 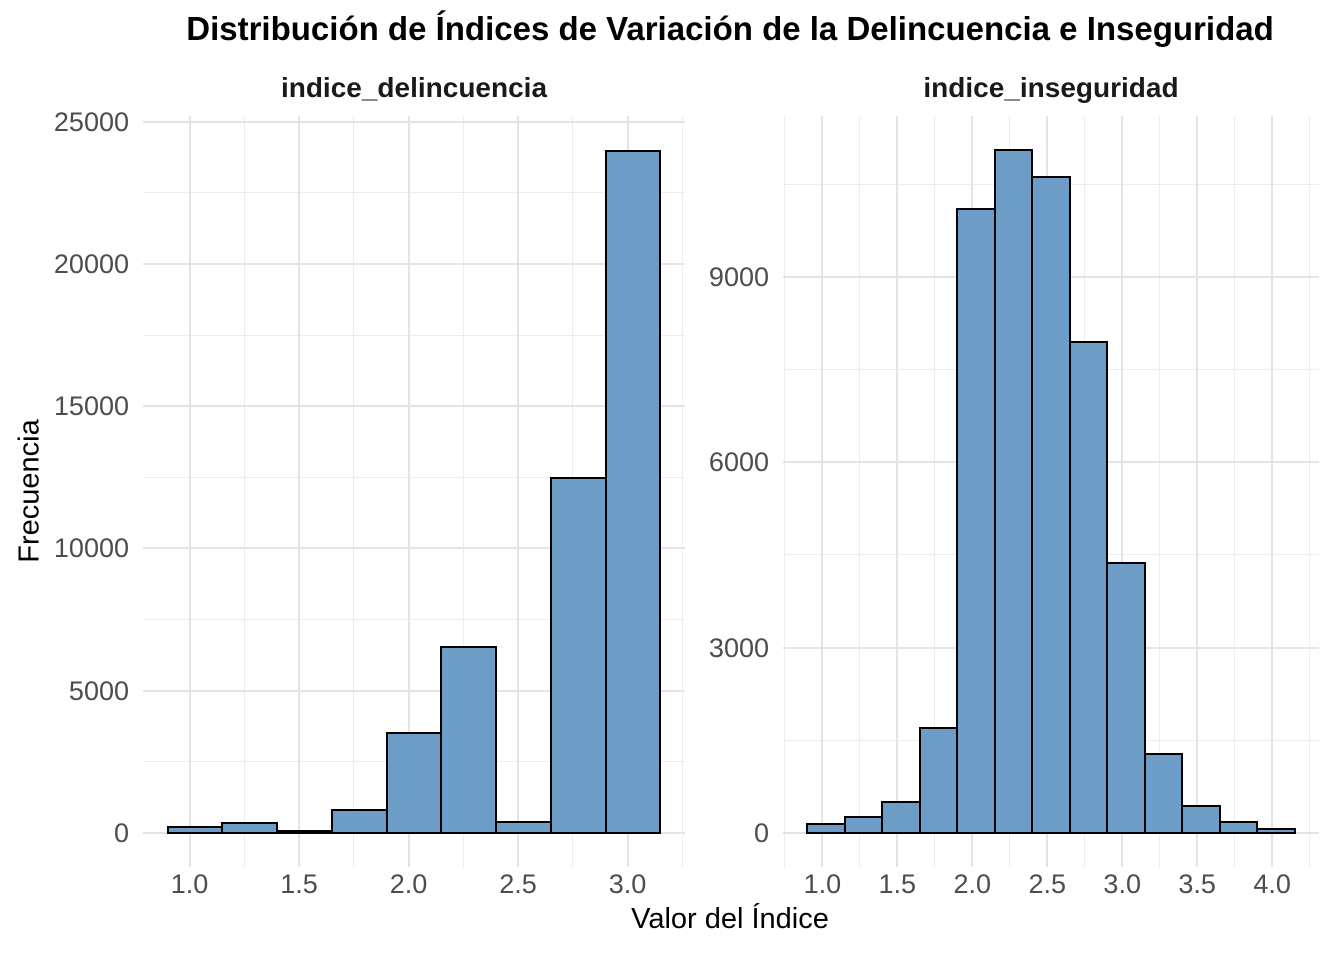 I want to click on y-tick-label: 25000, so click(x=91, y=121).